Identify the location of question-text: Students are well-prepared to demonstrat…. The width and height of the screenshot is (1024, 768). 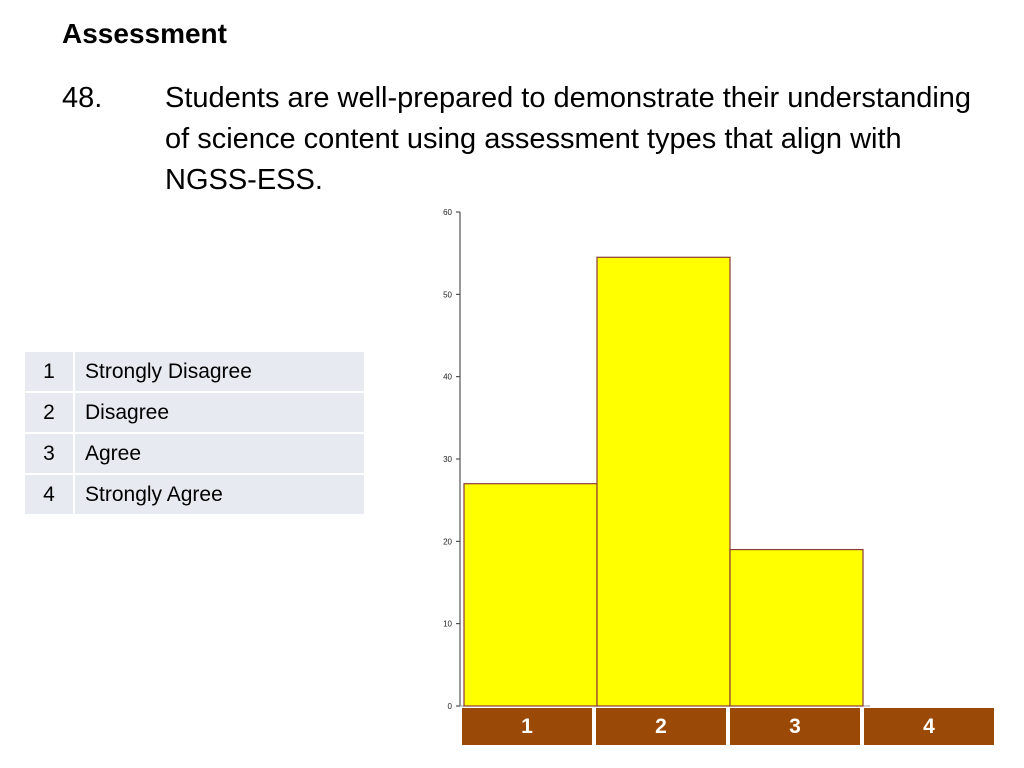
(568, 139).